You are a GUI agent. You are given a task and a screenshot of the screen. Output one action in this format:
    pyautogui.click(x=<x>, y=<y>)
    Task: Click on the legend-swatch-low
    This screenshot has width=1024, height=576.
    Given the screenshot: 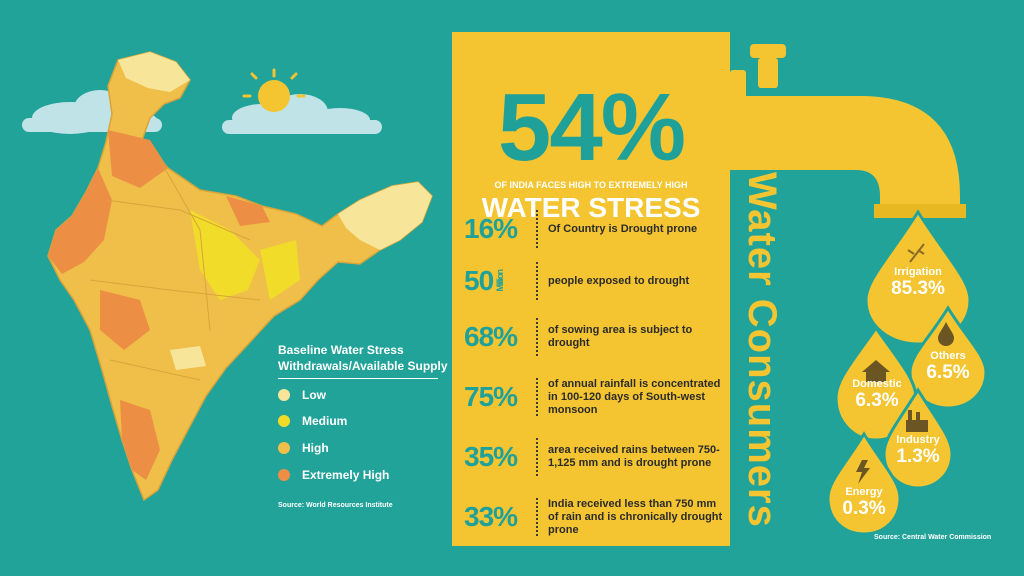 What is the action you would take?
    pyautogui.click(x=284, y=395)
    